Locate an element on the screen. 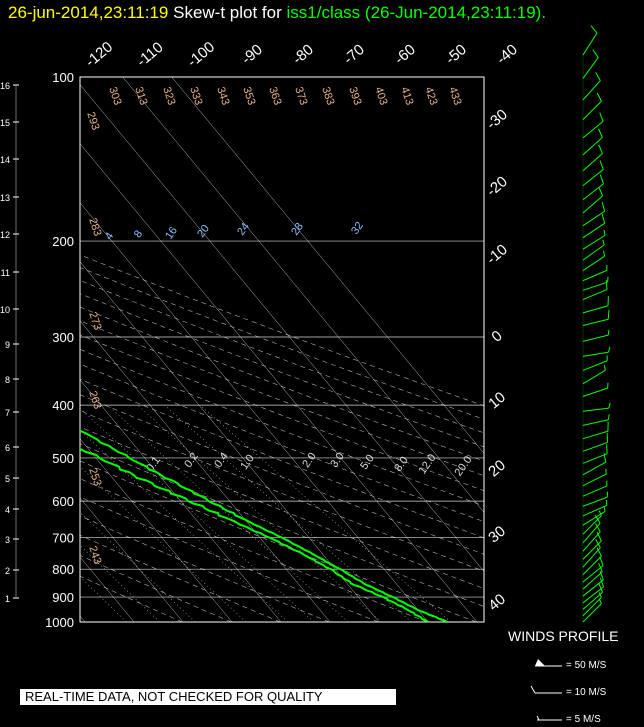  dry-adiabat-label: 273 is located at coordinates (94, 320).